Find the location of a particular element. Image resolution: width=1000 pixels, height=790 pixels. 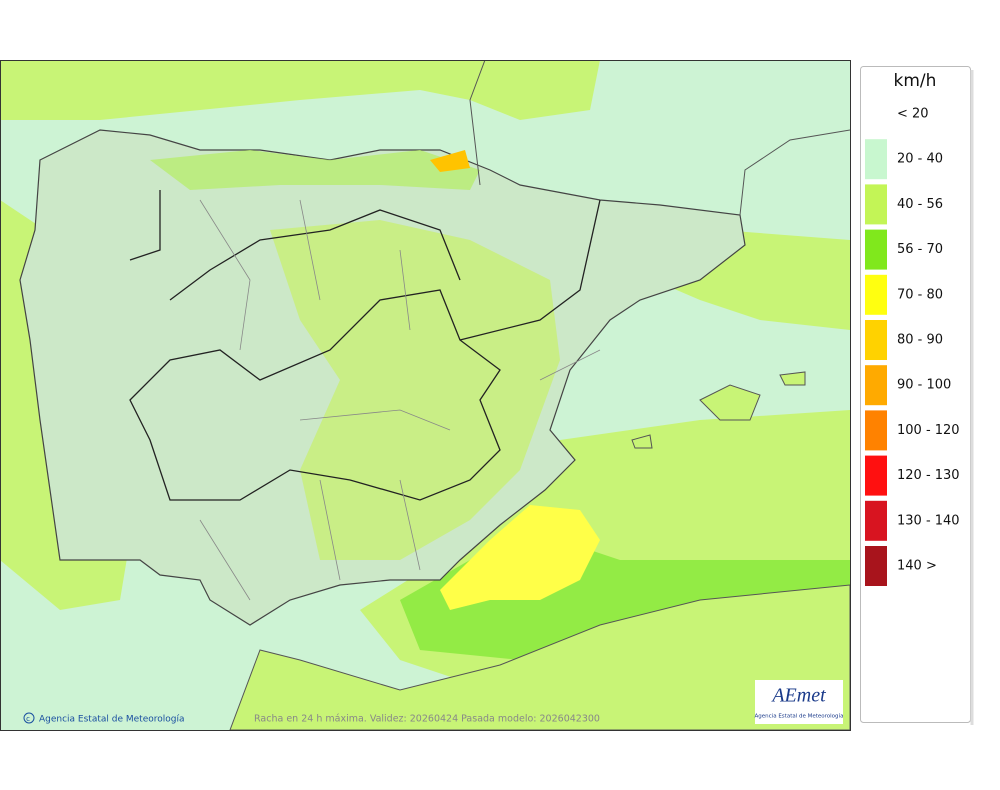

legend-label: 40 - 56 is located at coordinates (920, 204).